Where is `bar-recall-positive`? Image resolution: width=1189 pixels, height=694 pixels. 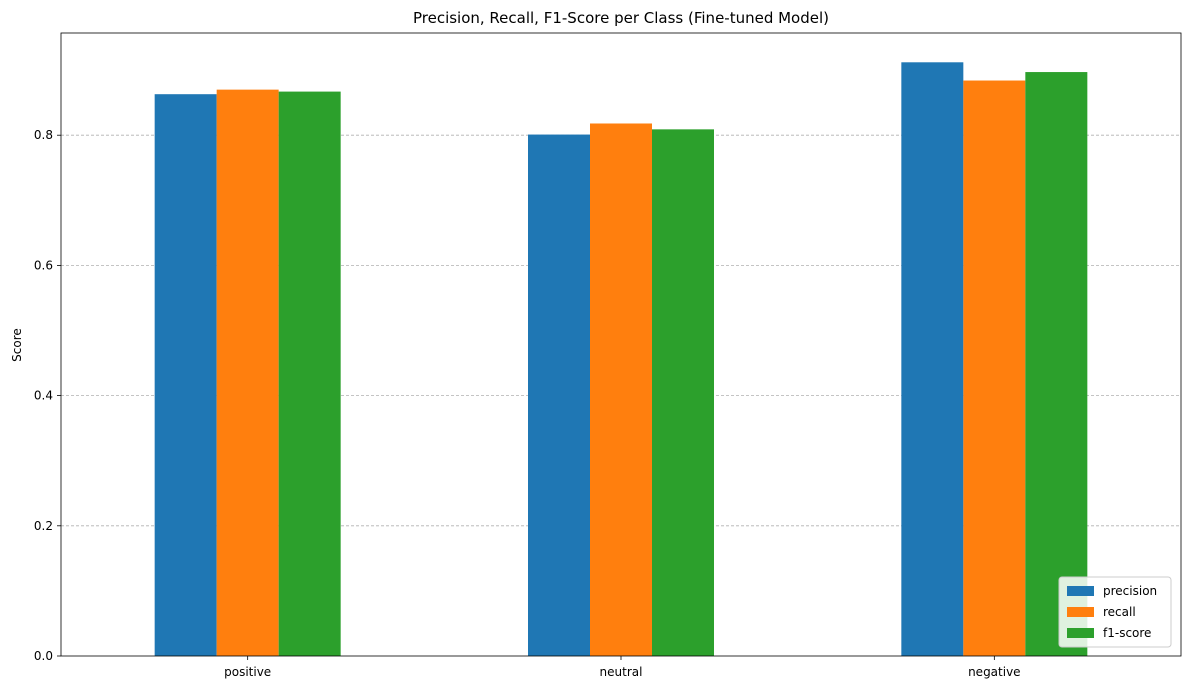 bar-recall-positive is located at coordinates (247, 373).